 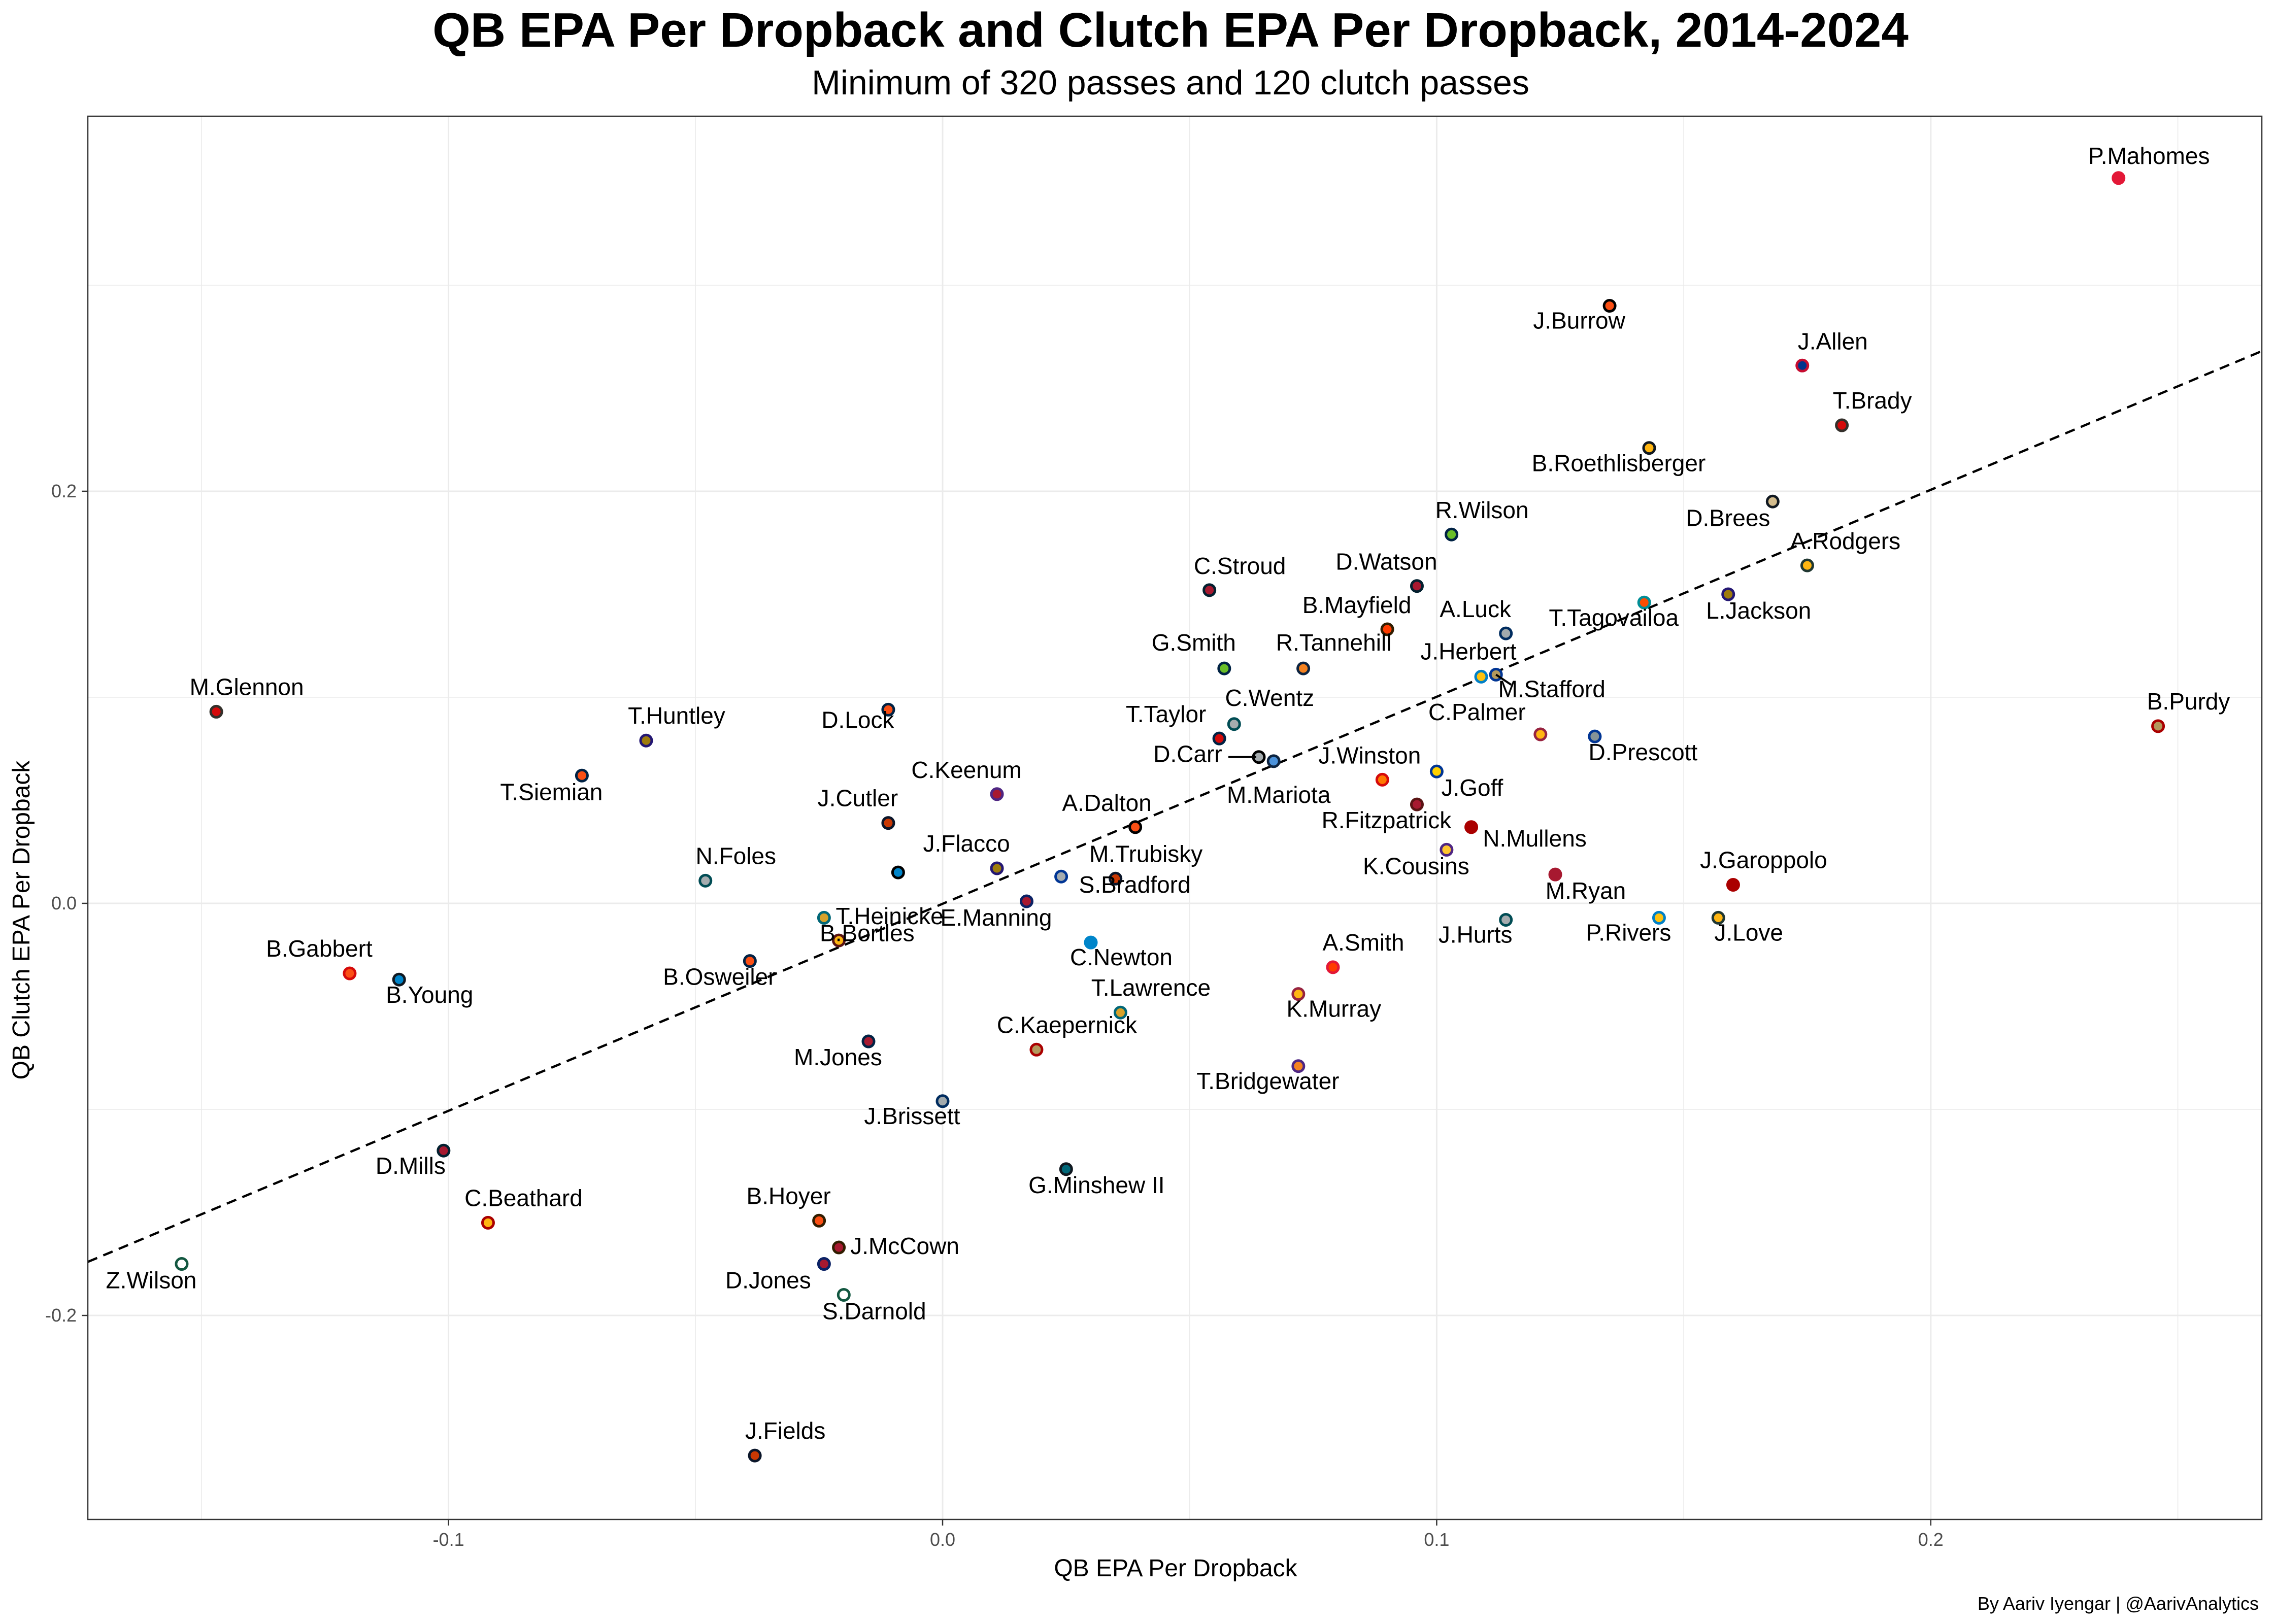 What do you see at coordinates (399, 979) in the screenshot?
I see `point-b-young` at bounding box center [399, 979].